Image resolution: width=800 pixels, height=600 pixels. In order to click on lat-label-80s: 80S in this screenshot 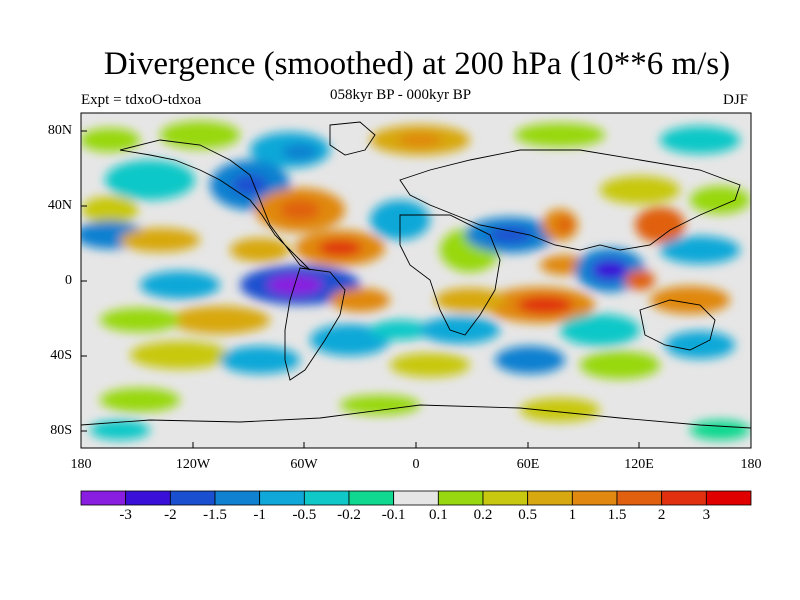, I will do `click(61, 430)`.